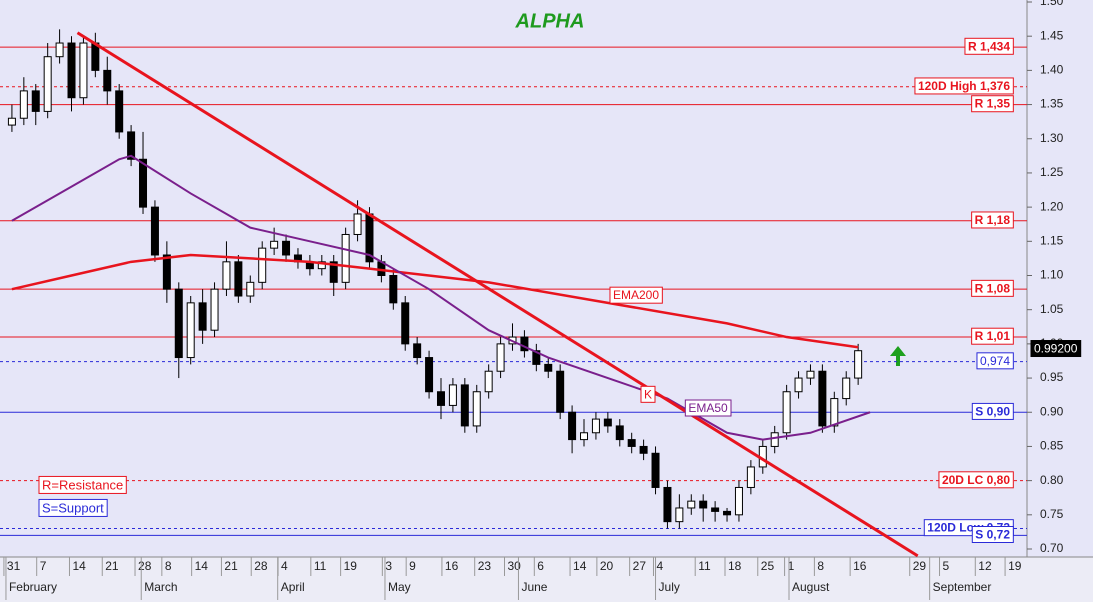 This screenshot has width=1093, height=602. I want to click on level-label: S 0,90, so click(992, 411).